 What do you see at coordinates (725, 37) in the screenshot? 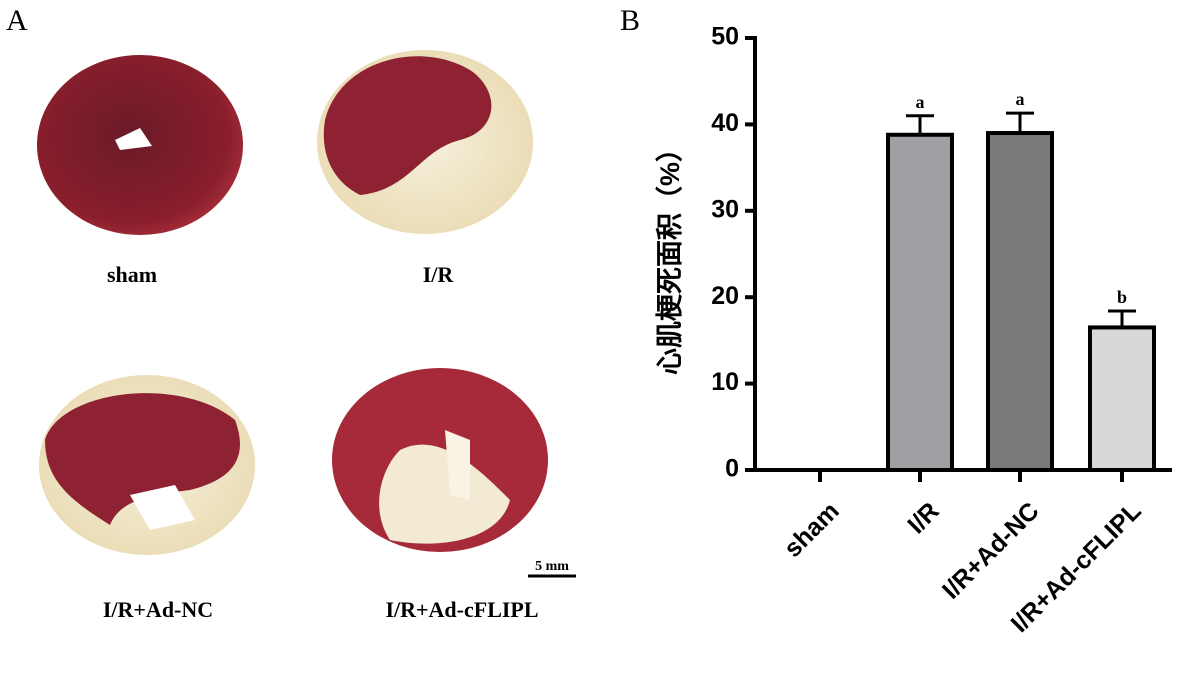
I see `y-tick-label: 50` at bounding box center [725, 37].